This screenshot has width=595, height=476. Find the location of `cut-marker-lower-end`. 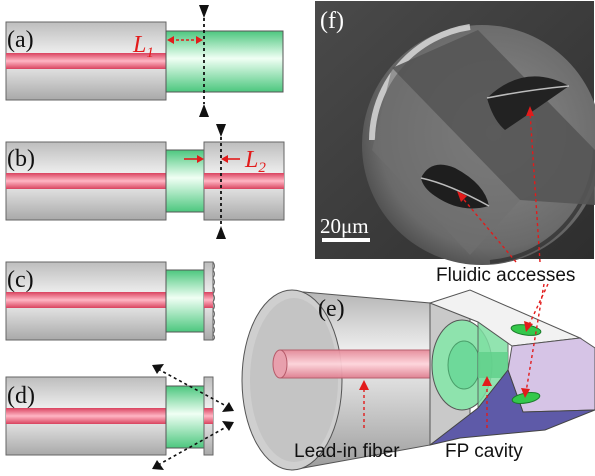

cut-marker-lower-end is located at coordinates (228, 426).